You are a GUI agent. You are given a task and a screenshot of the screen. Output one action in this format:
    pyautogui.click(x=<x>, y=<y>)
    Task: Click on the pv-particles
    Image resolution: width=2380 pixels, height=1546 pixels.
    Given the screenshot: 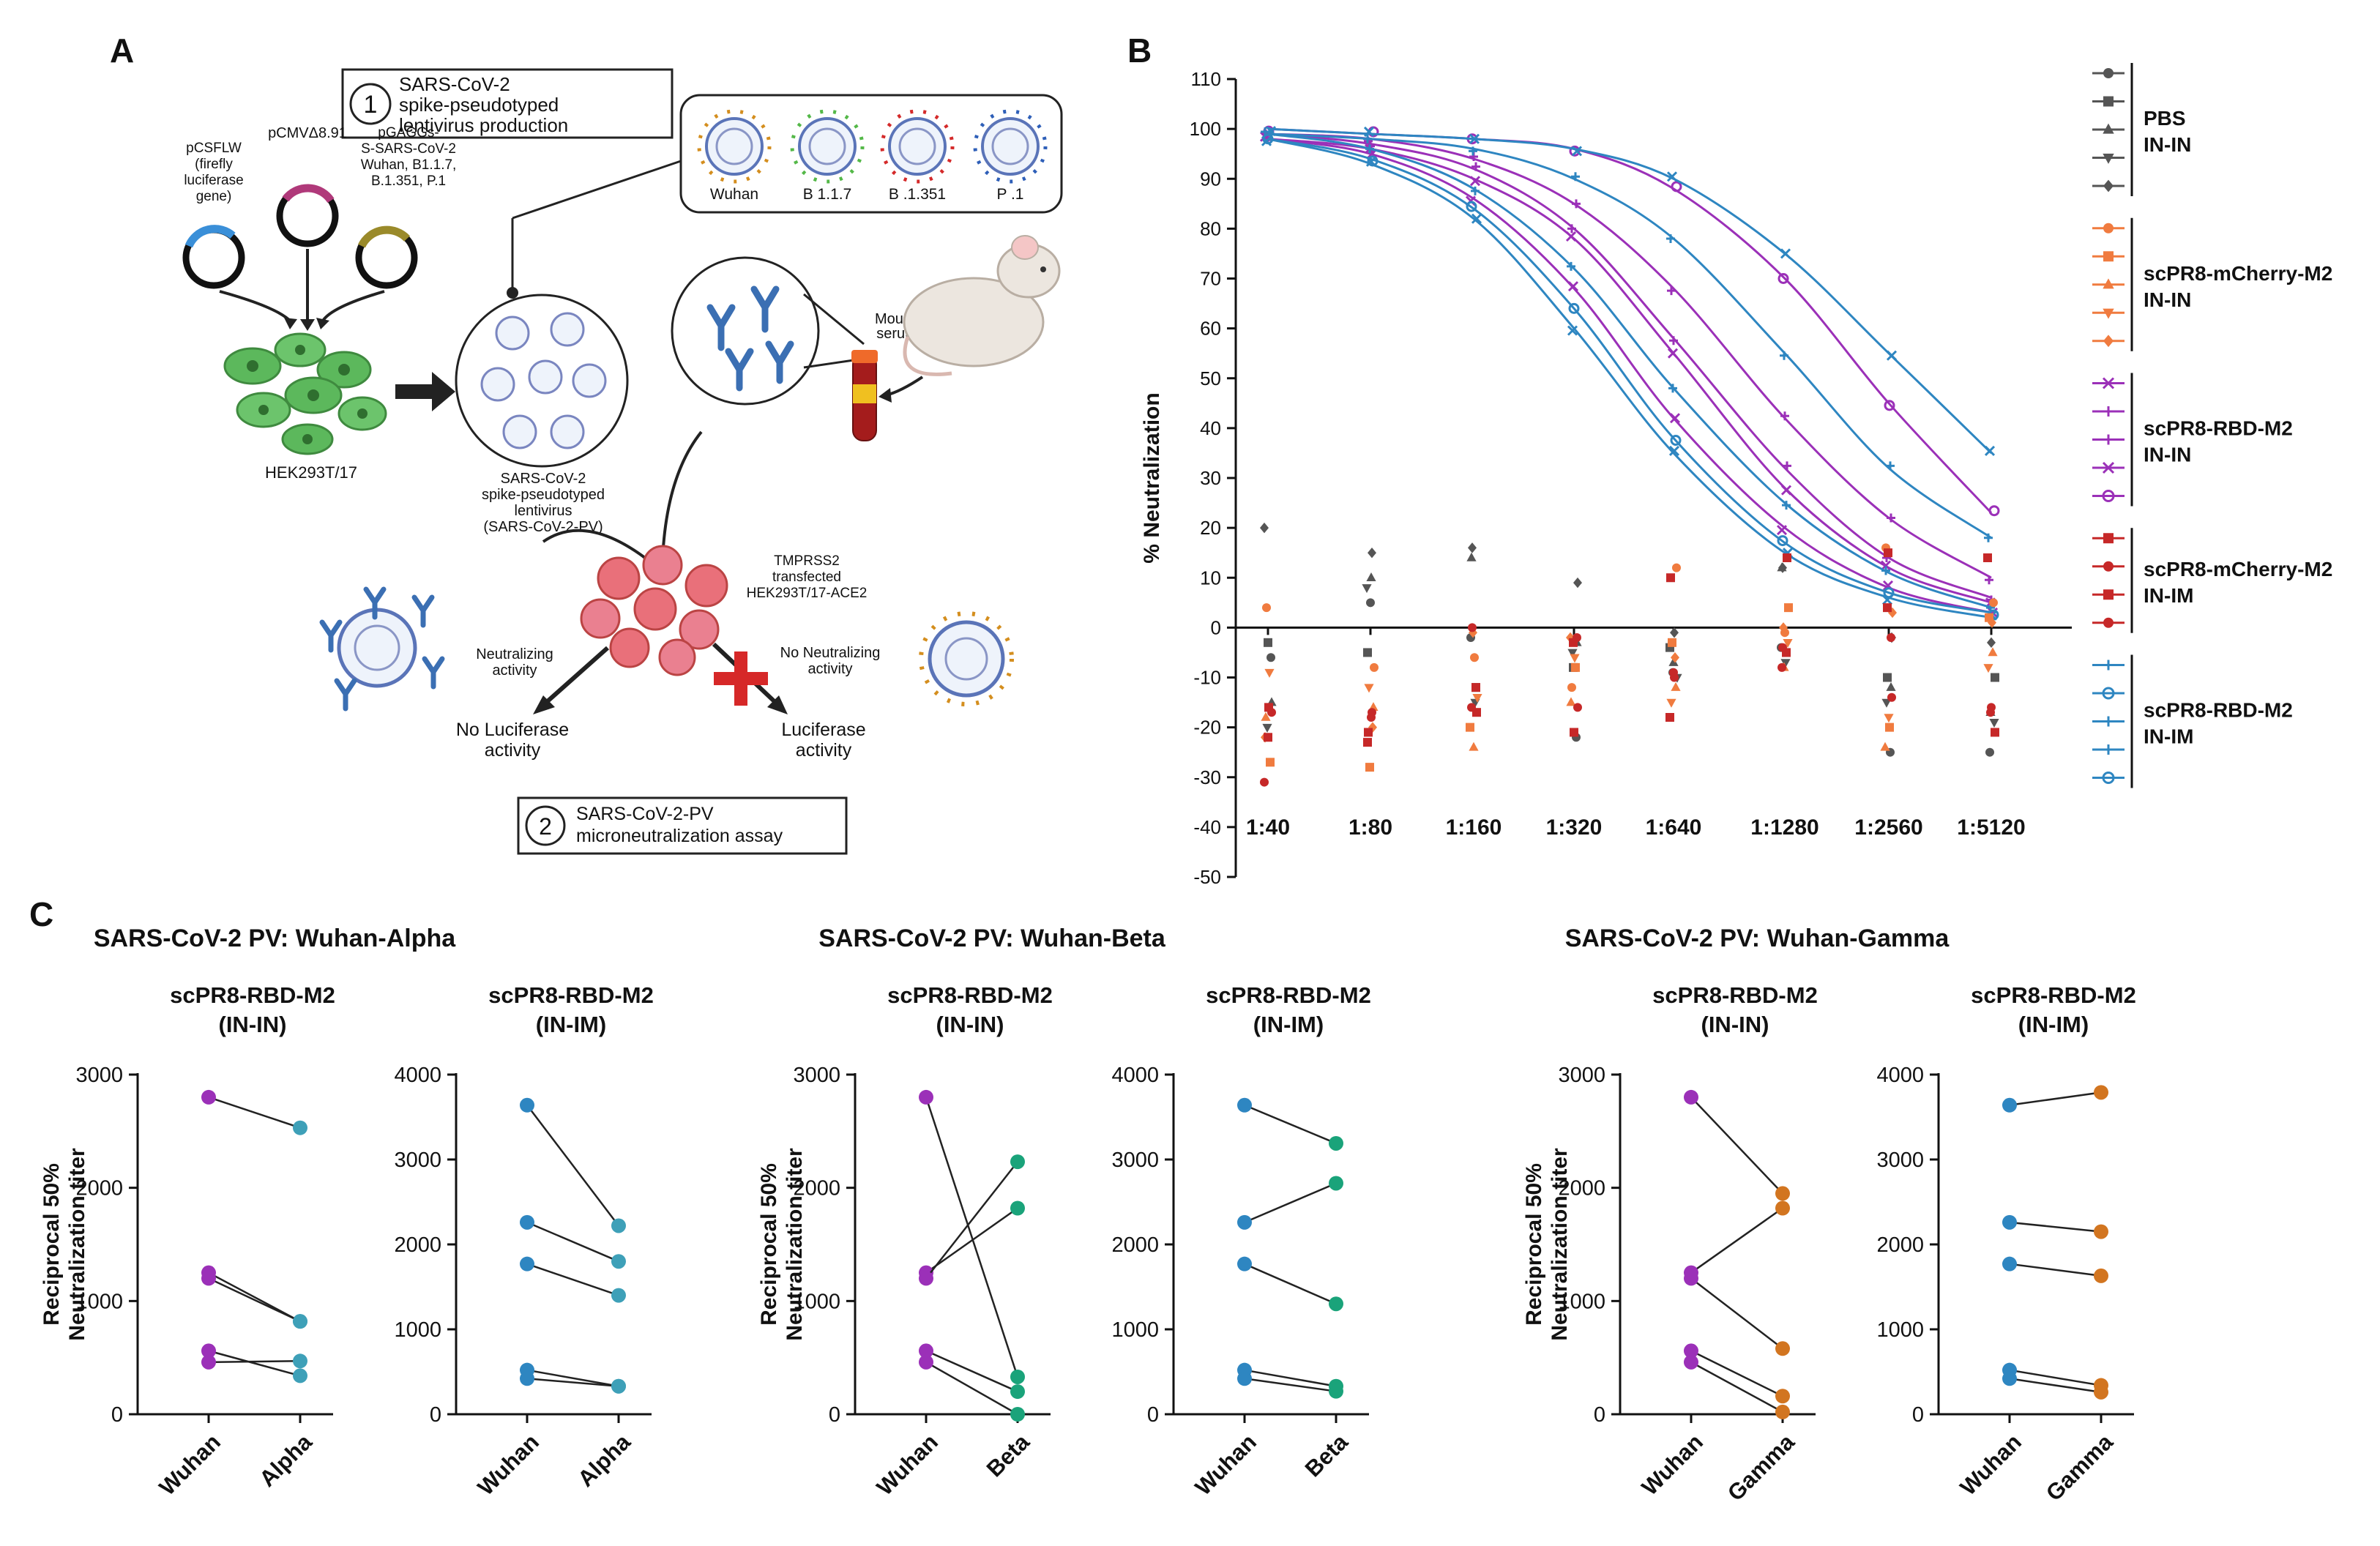 What is the action you would take?
    pyautogui.click(x=543, y=380)
    